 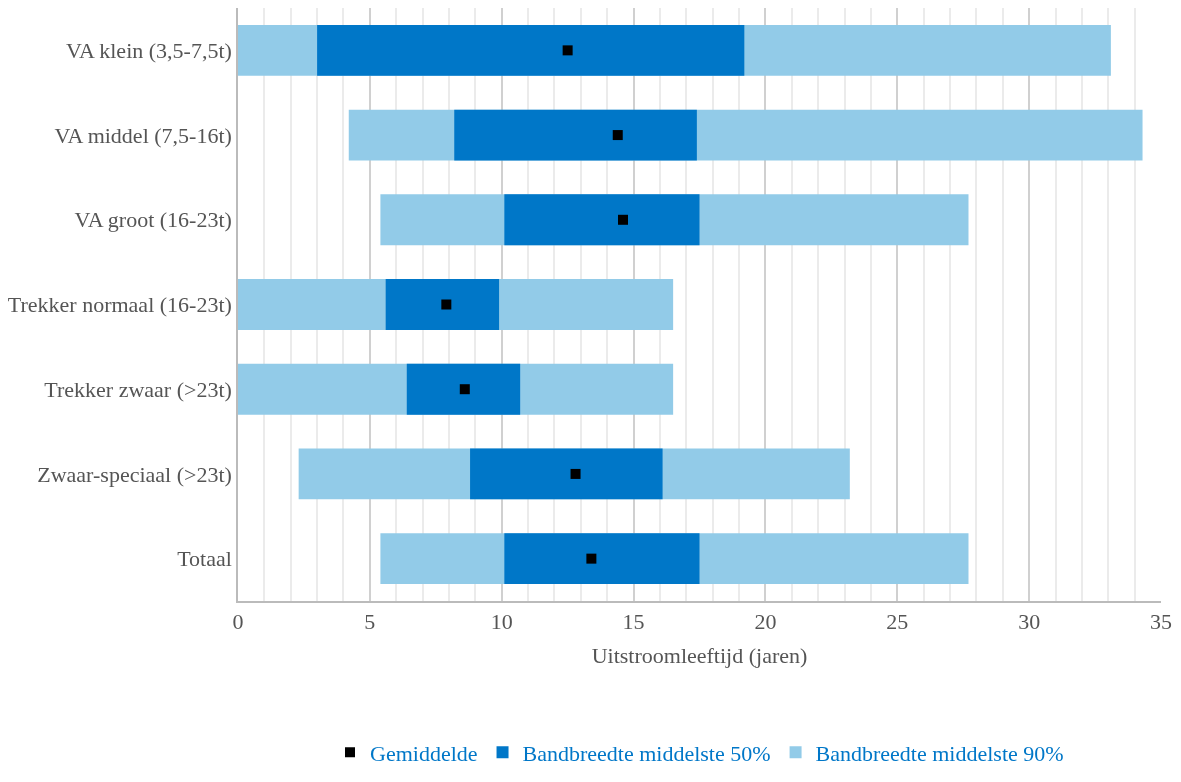 What do you see at coordinates (149, 51) in the screenshot?
I see `y-tick-label: VA klein (3,5-7,5t)` at bounding box center [149, 51].